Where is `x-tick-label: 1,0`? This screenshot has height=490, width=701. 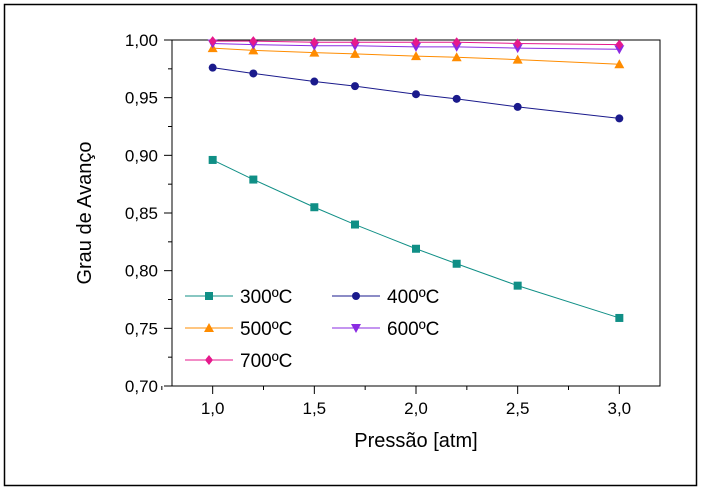
x-tick-label: 1,0 is located at coordinates (213, 408).